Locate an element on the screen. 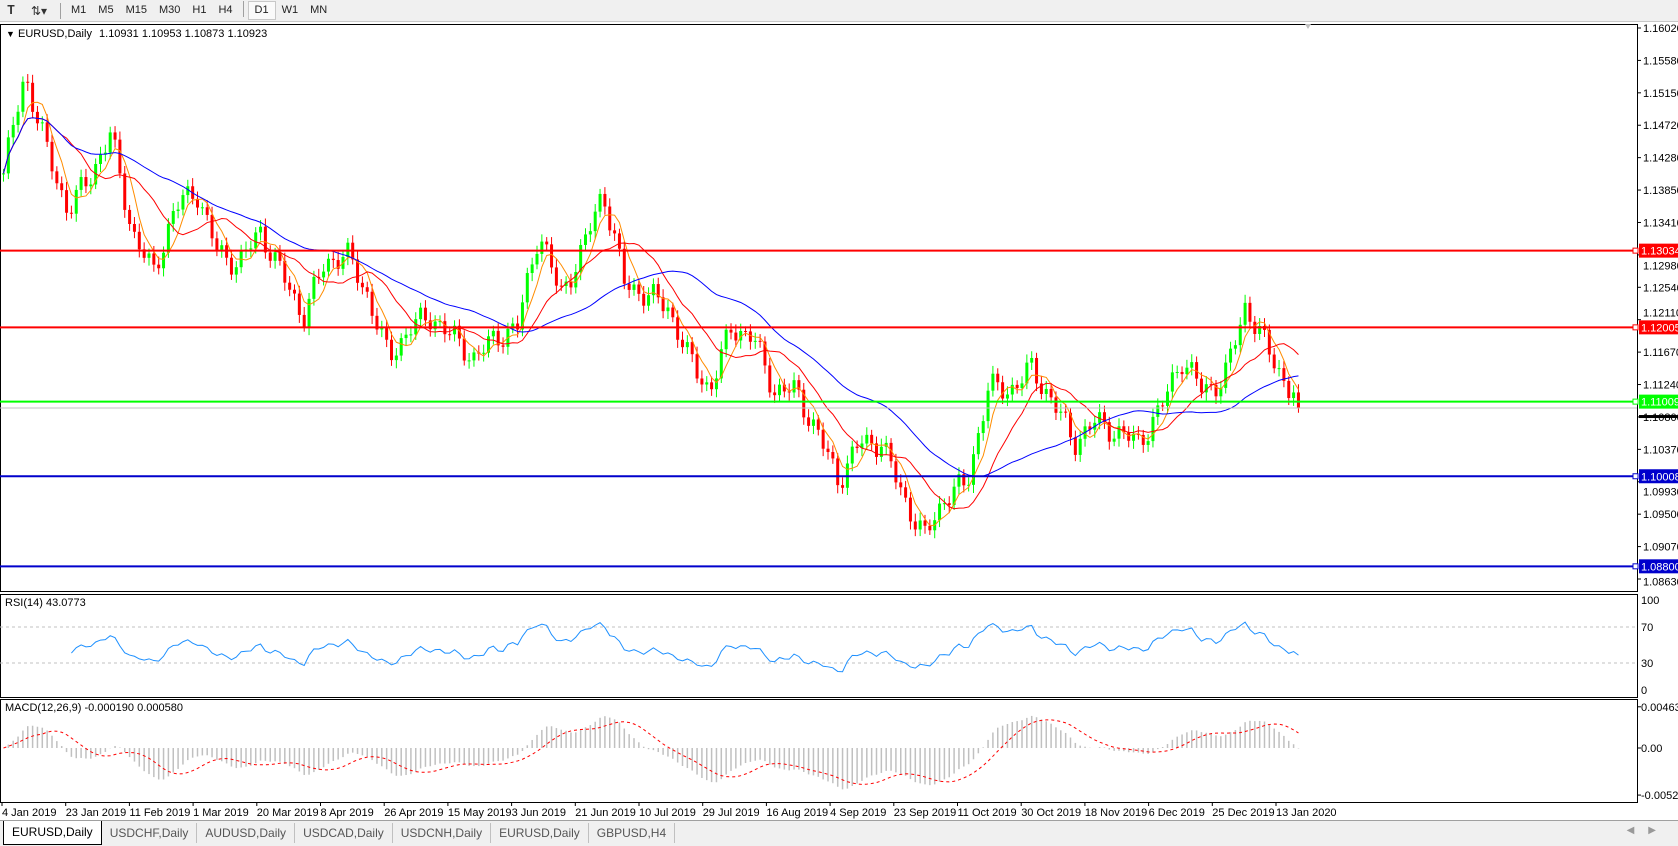 The width and height of the screenshot is (1678, 846). tab-scroll-arrows-icon: ◀▶ is located at coordinates (1648, 830).